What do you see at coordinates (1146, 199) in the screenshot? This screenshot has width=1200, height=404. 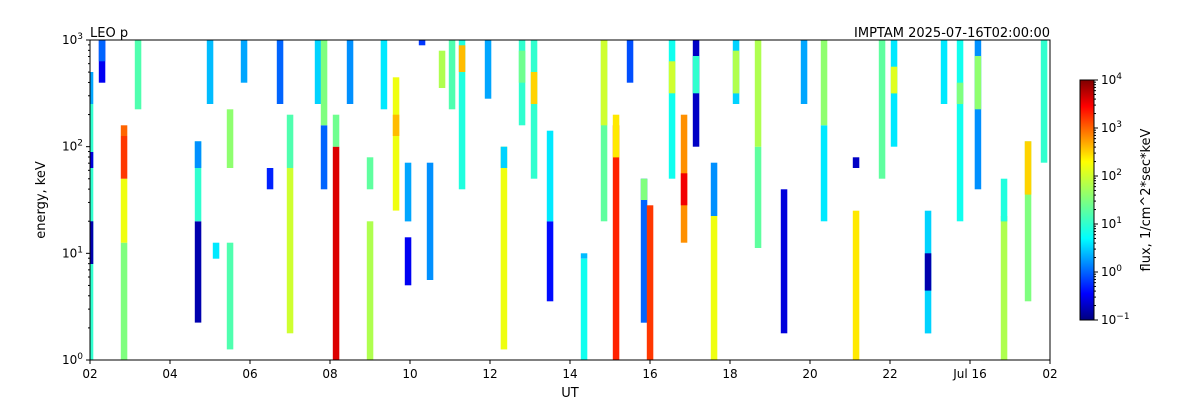 I see `colorbar-label: flux, 1/cm^2*sec*keV` at bounding box center [1146, 199].